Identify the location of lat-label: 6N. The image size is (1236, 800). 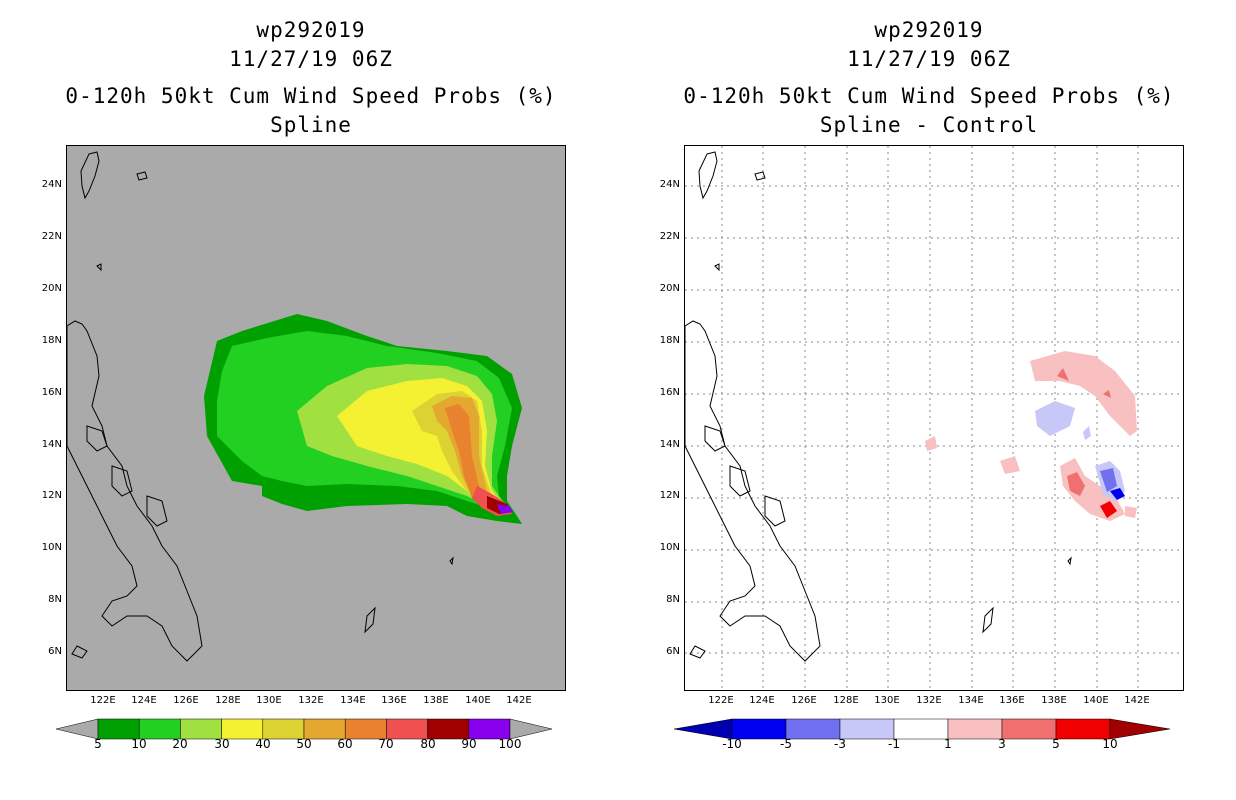
(55, 651).